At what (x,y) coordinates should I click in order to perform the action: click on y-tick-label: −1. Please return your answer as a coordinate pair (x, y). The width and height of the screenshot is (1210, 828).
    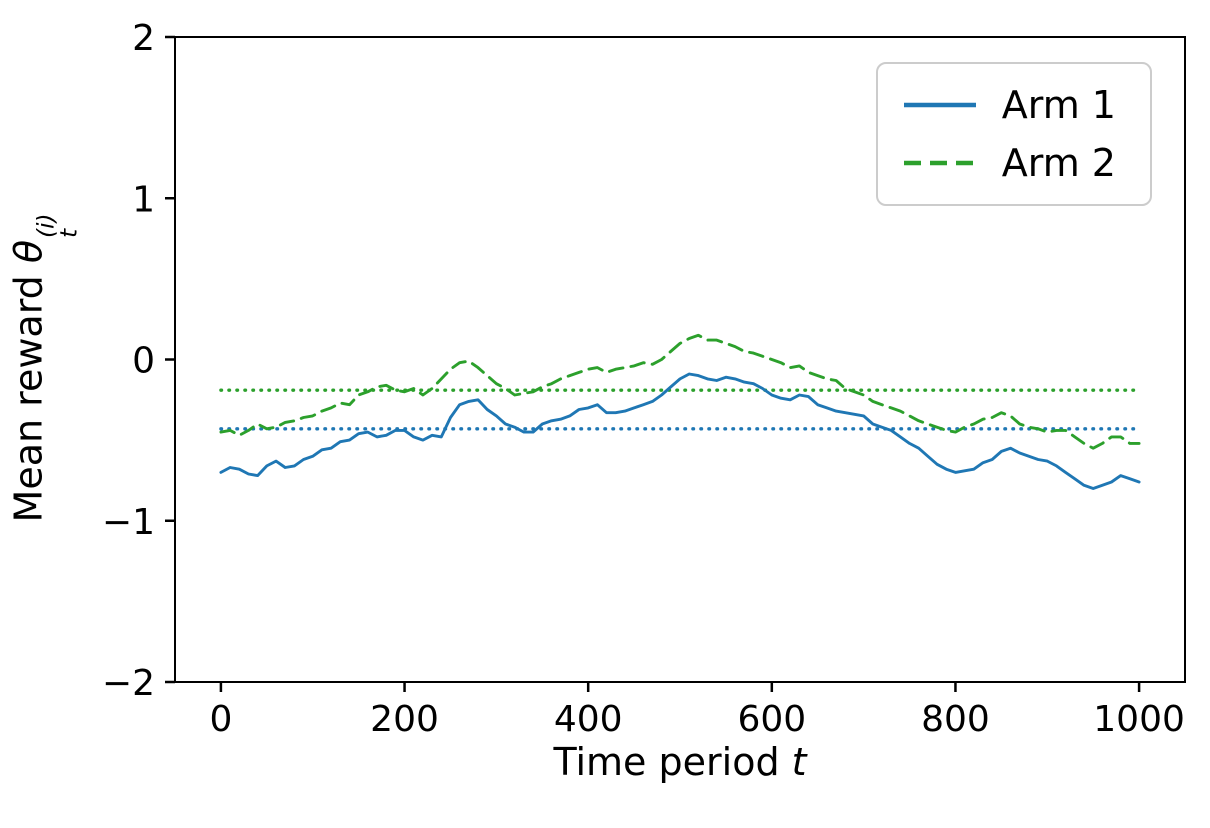
    Looking at the image, I should click on (128, 522).